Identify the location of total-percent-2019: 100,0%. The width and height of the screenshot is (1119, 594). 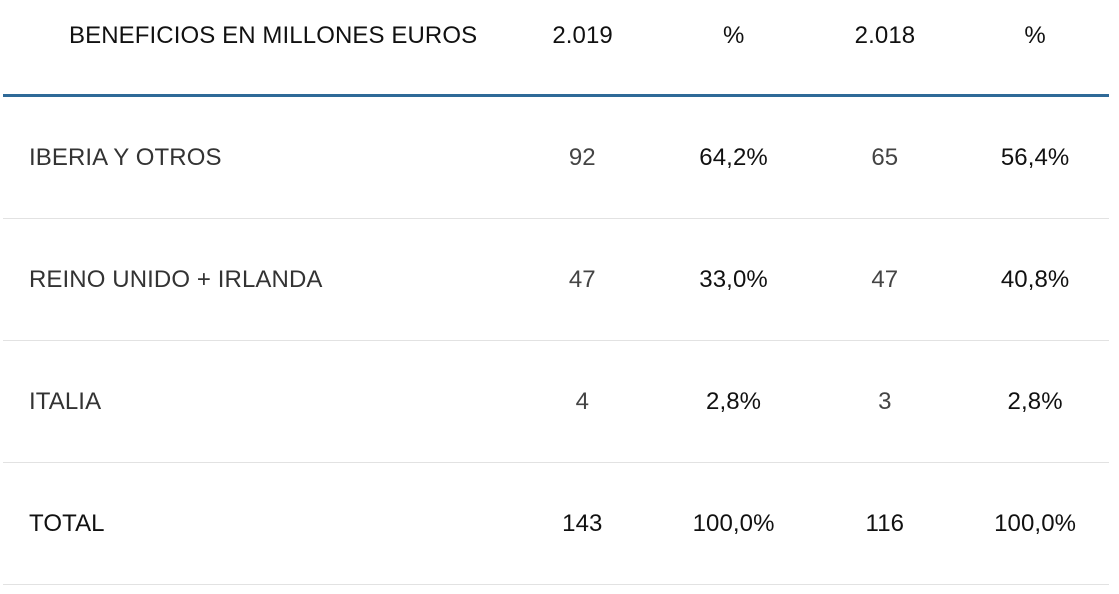
(733, 523).